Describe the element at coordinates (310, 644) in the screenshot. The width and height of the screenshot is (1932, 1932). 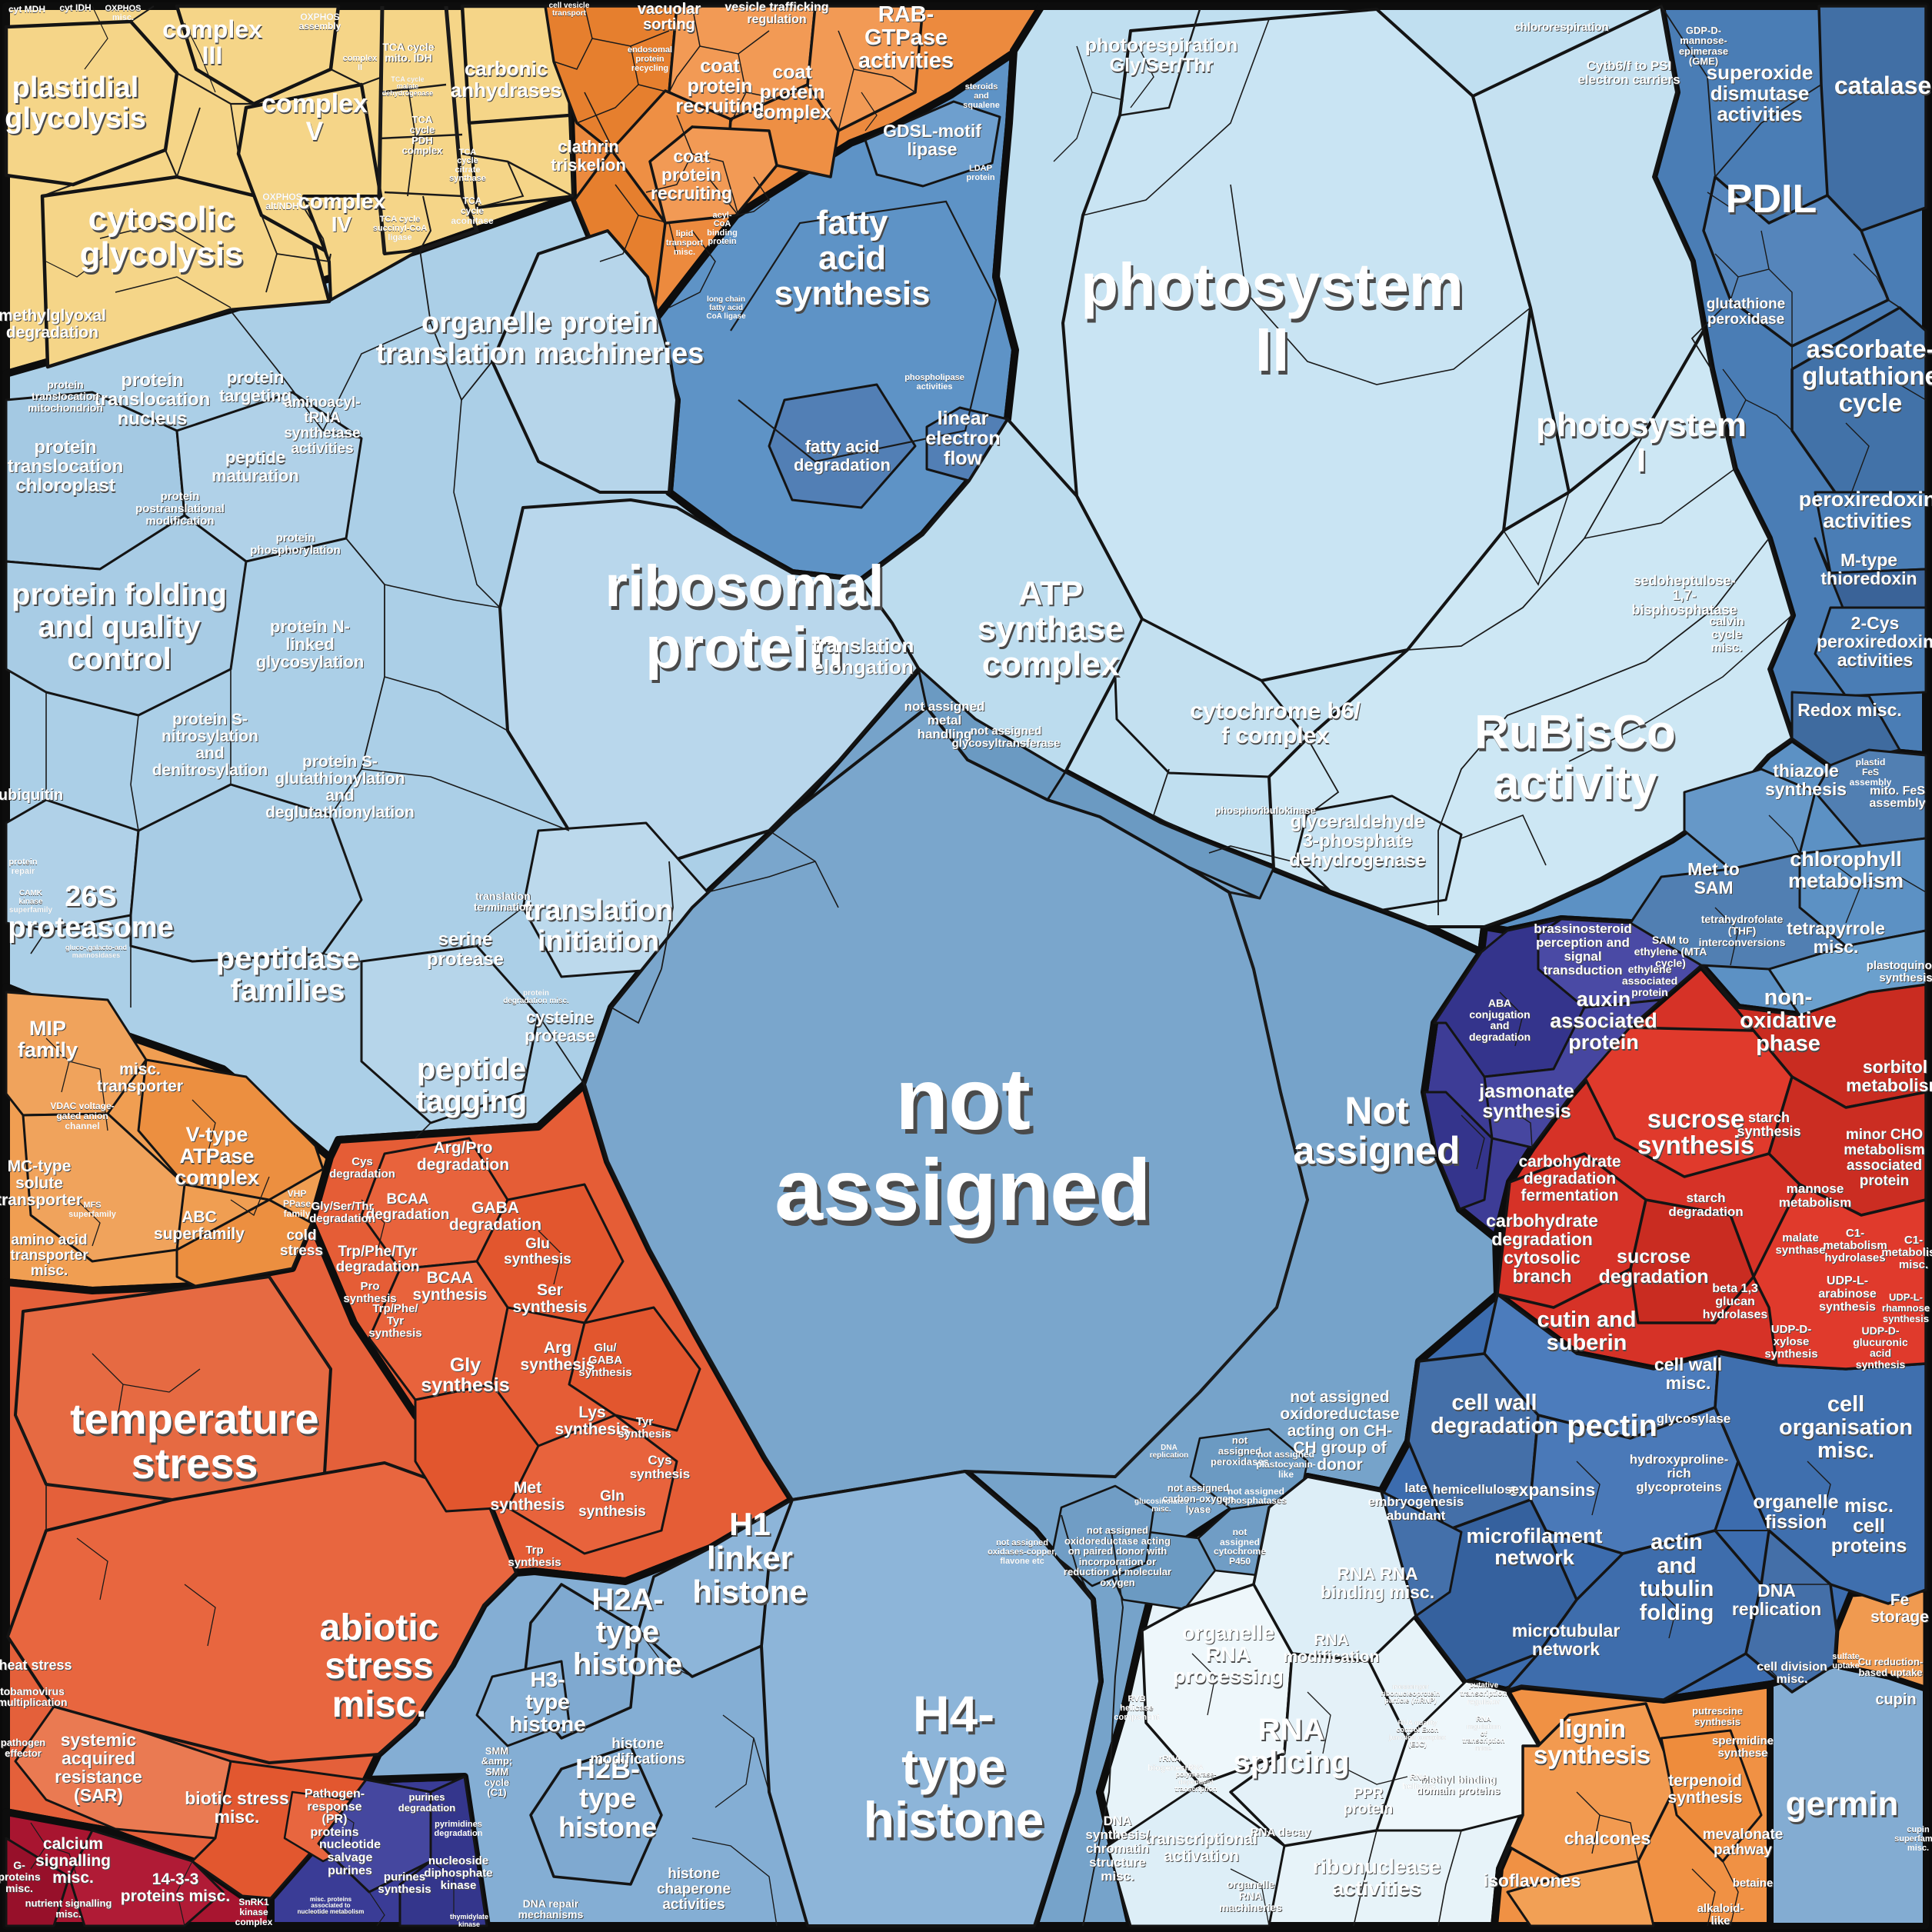
I see `svg-text: linked` at that location.